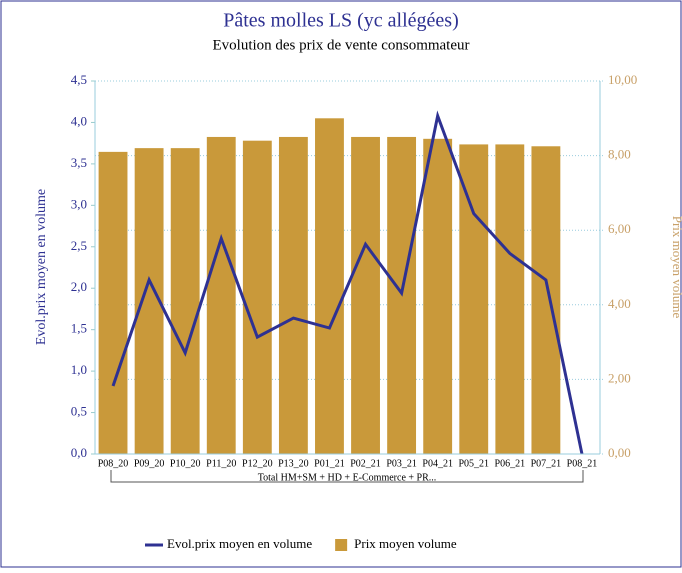  I want to click on x-group-bracket, so click(347, 476).